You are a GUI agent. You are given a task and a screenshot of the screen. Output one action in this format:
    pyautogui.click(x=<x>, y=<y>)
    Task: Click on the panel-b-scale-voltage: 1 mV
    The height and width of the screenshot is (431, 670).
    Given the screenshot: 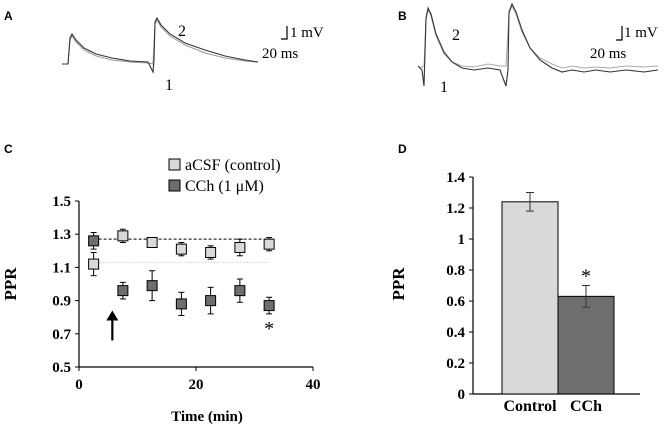 What is the action you would take?
    pyautogui.click(x=641, y=33)
    